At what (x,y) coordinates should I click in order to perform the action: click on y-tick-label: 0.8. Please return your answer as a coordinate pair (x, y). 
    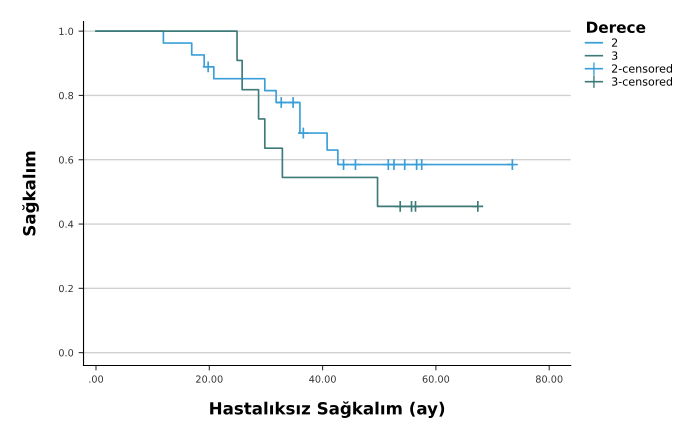
    Looking at the image, I should click on (66, 96).